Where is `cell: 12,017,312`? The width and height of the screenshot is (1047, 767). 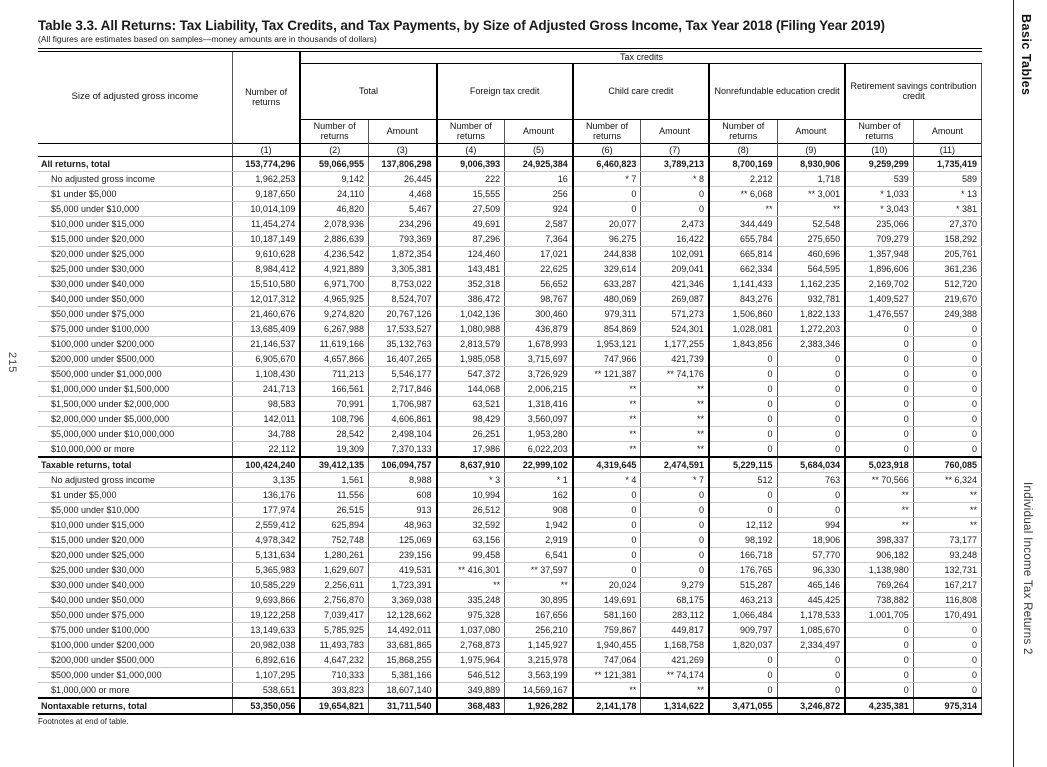
cell: 12,017,312 is located at coordinates (266, 299).